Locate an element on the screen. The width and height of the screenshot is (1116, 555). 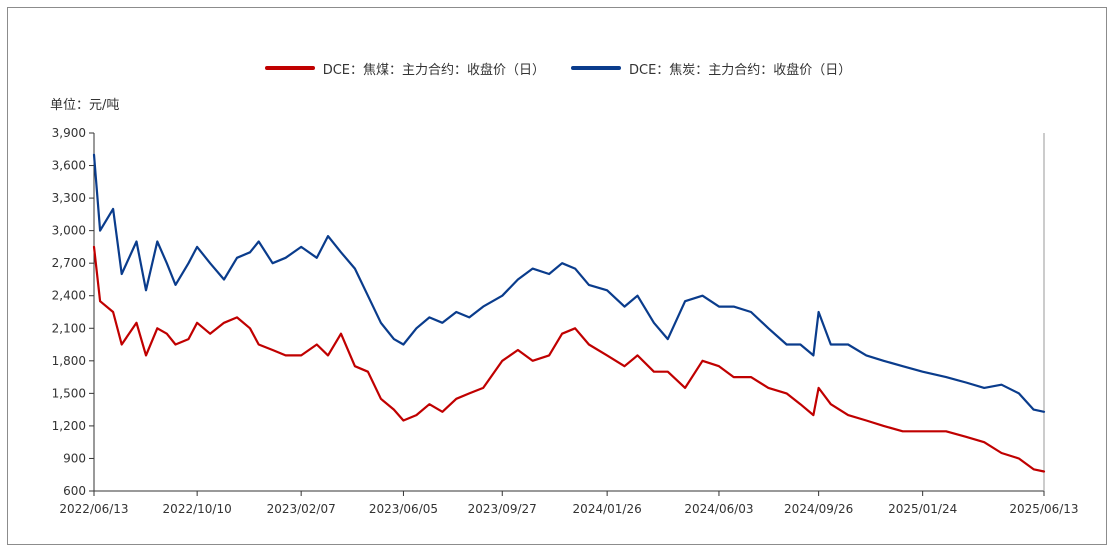
y-tick-label: 3,600 is located at coordinates (69, 166).